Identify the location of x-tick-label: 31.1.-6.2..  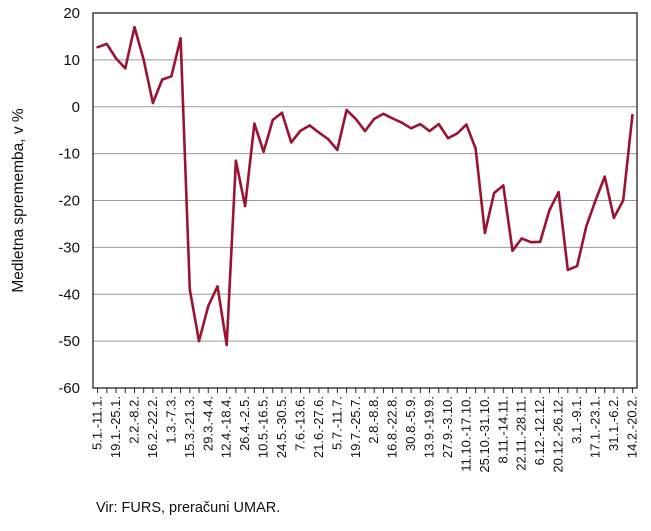
(613, 423).